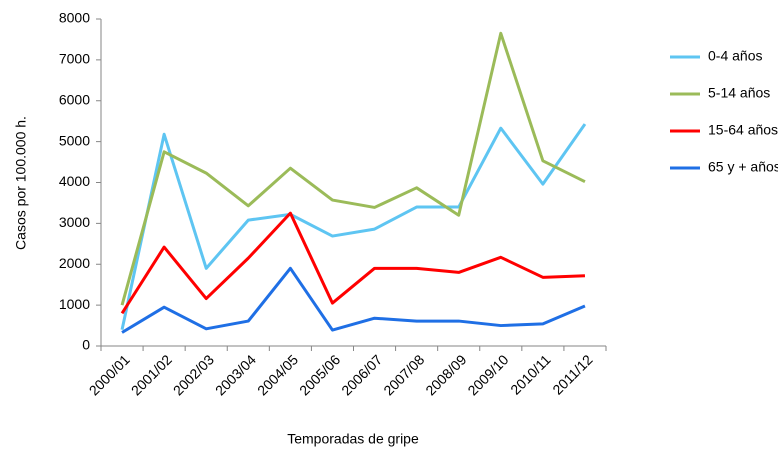 This screenshot has height=459, width=778. What do you see at coordinates (445, 374) in the screenshot?
I see `x-tick-label: 2008/09` at bounding box center [445, 374].